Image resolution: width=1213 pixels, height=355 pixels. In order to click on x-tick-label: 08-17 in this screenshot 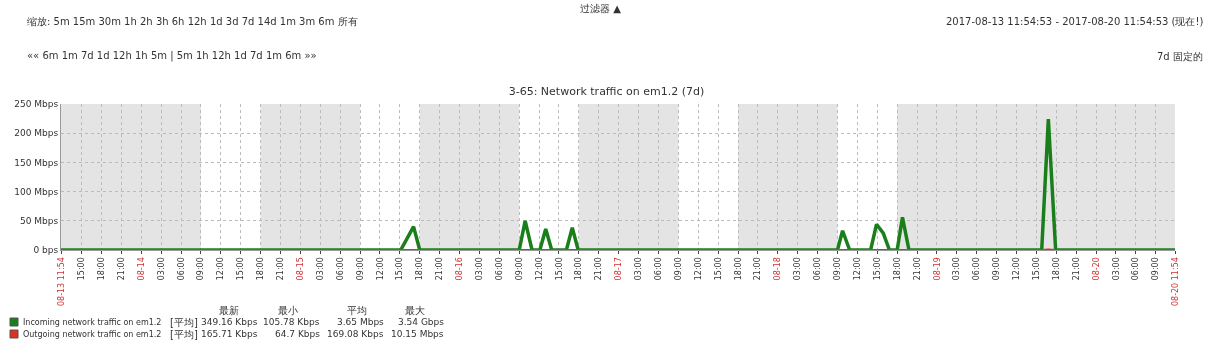, I will do `click(619, 269)`.